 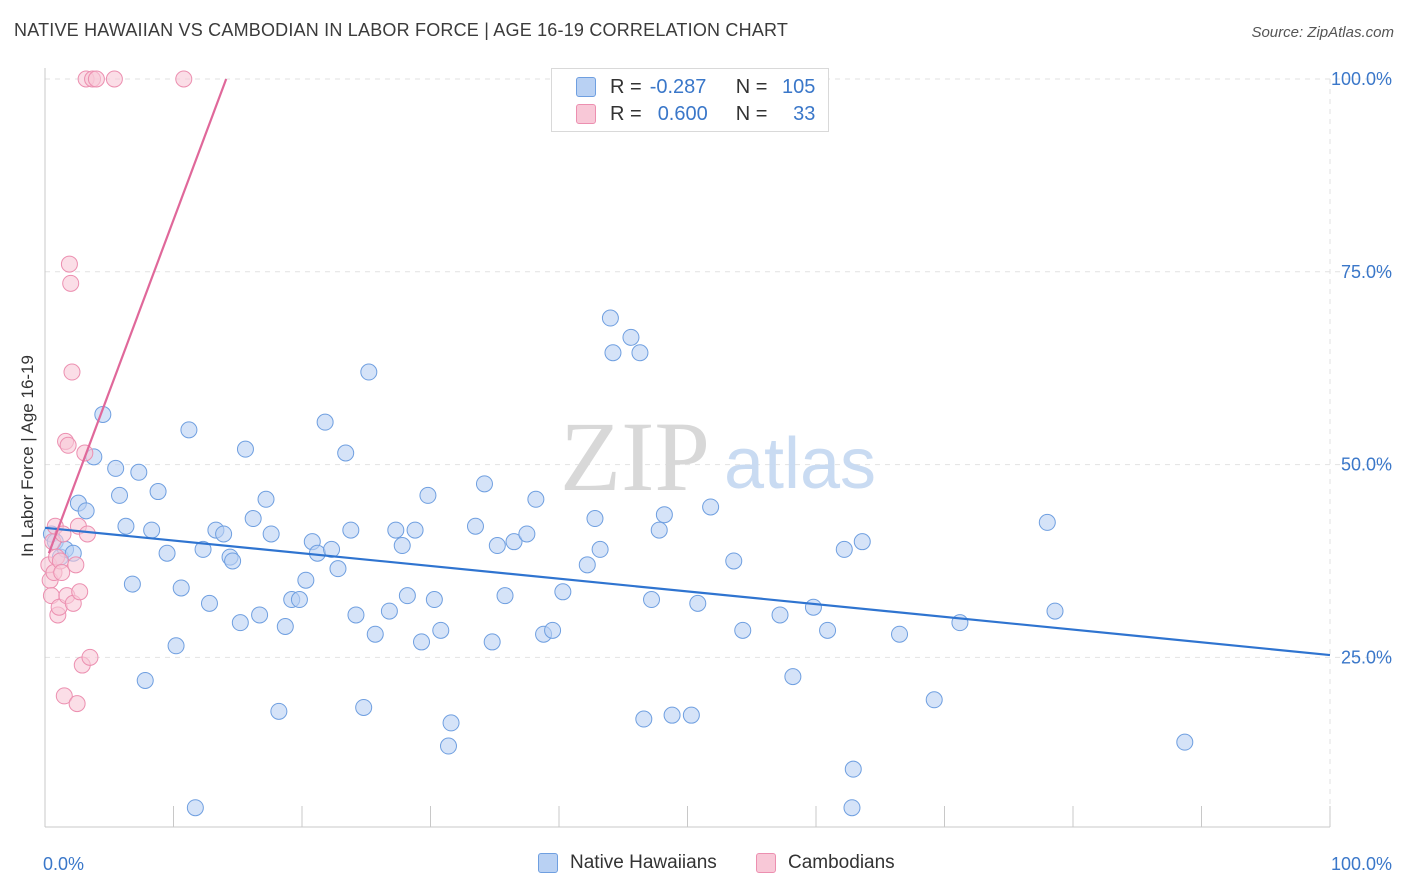 What do you see at coordinates (1366, 272) in the screenshot?
I see `y-tick-label: 75.0%` at bounding box center [1366, 272].